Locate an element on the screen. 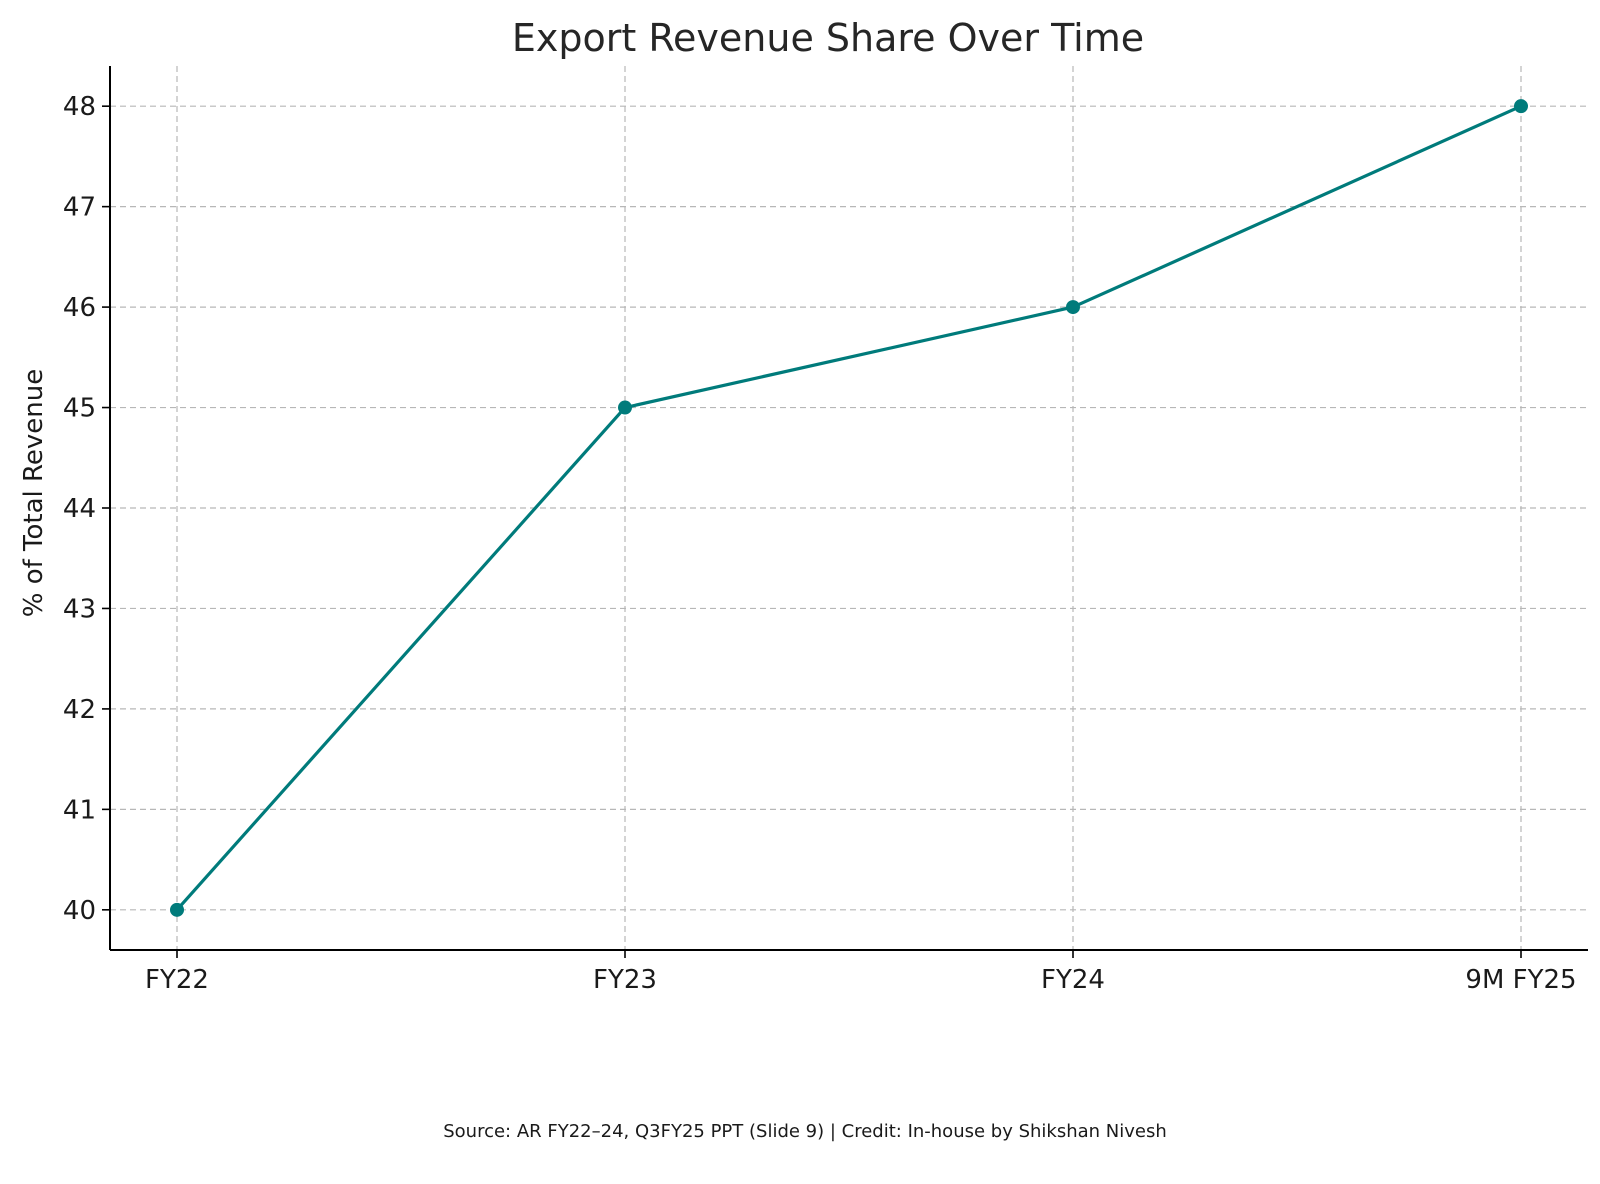 This screenshot has width=1600, height=1184. y-tick-label: 41 is located at coordinates (79, 810).